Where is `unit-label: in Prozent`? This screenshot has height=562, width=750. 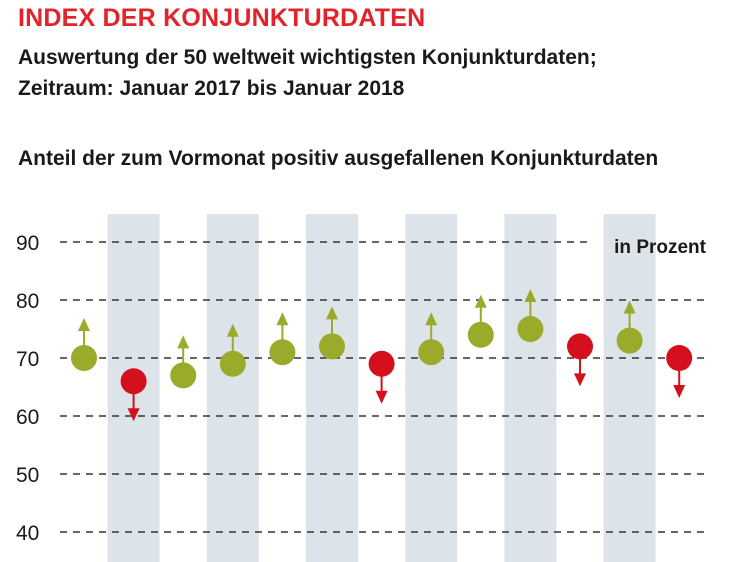 unit-label: in Prozent is located at coordinates (660, 247).